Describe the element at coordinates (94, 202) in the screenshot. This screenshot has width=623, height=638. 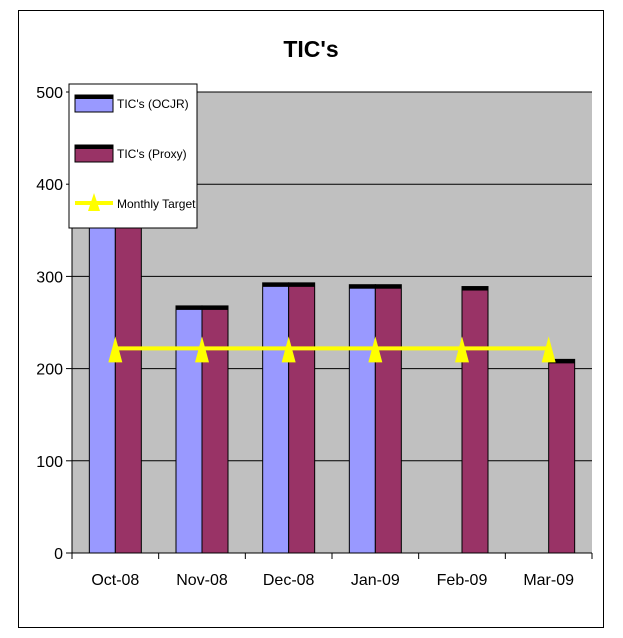
I see `legend-marker-target` at that location.